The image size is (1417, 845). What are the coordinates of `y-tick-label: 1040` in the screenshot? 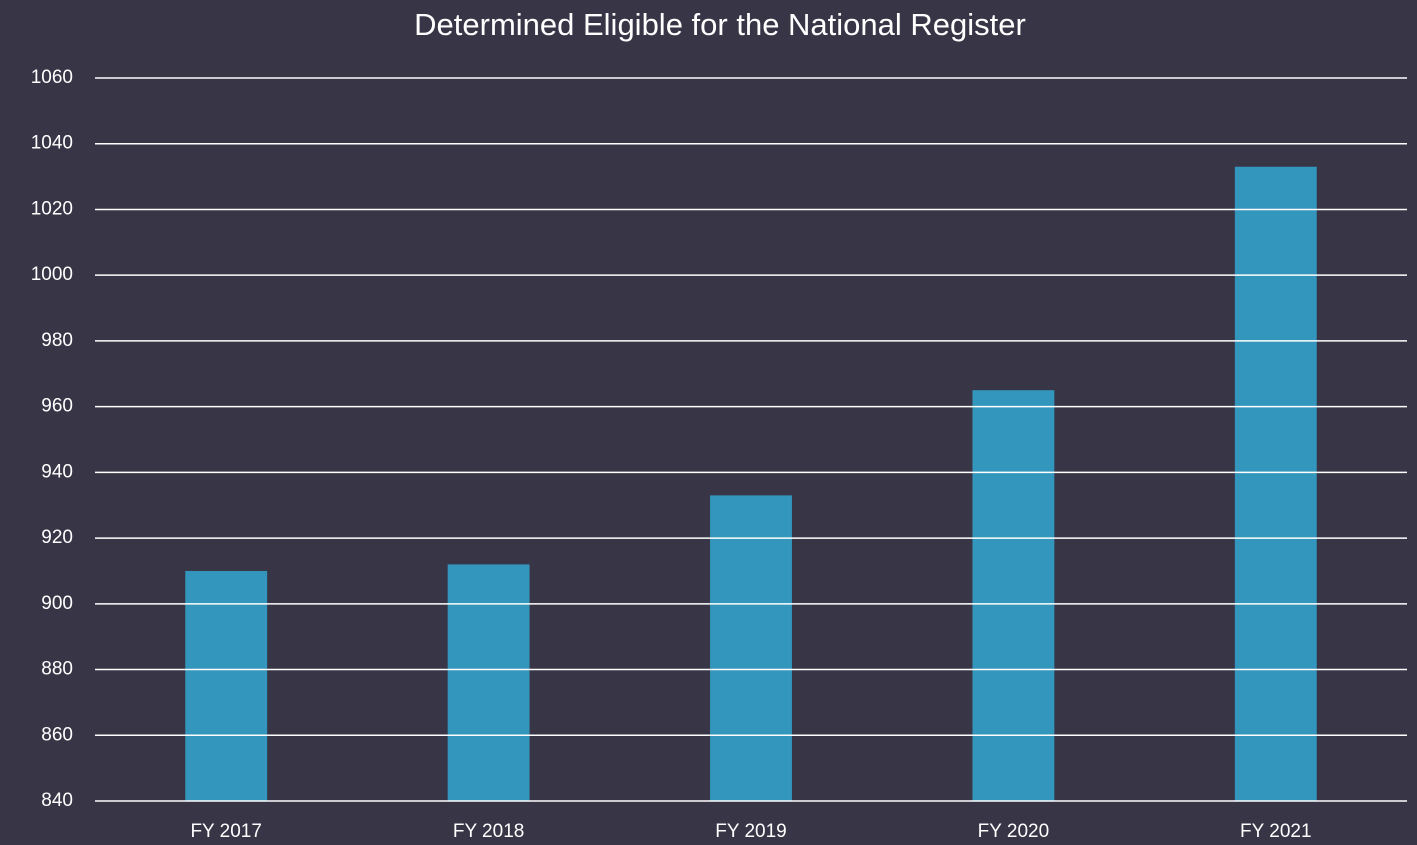 It's located at (52, 143).